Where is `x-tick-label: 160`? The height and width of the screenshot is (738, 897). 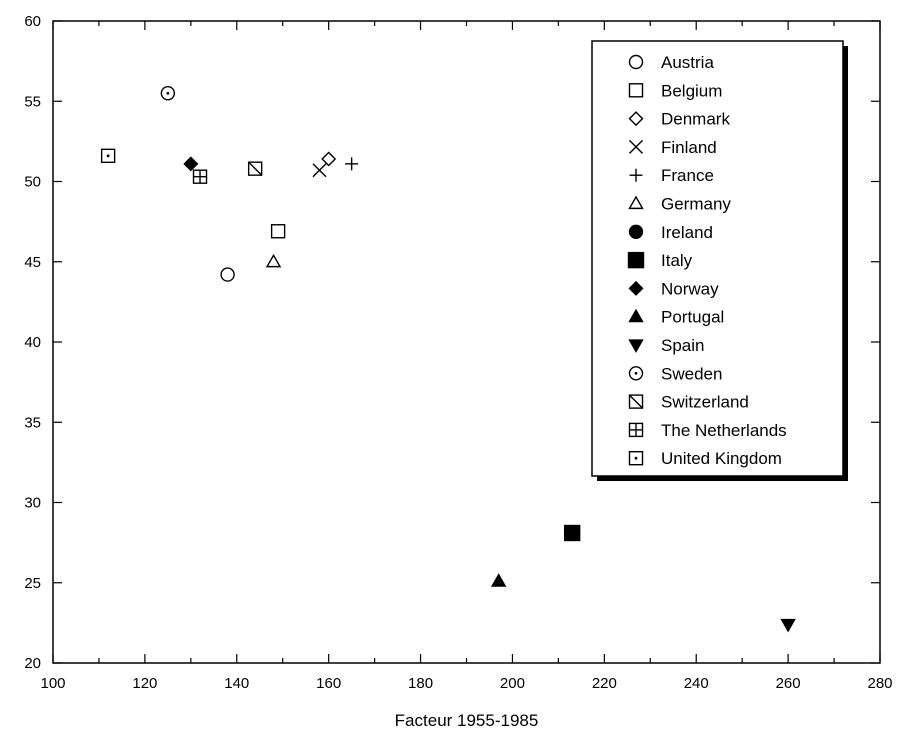
x-tick-label: 160 is located at coordinates (328, 683).